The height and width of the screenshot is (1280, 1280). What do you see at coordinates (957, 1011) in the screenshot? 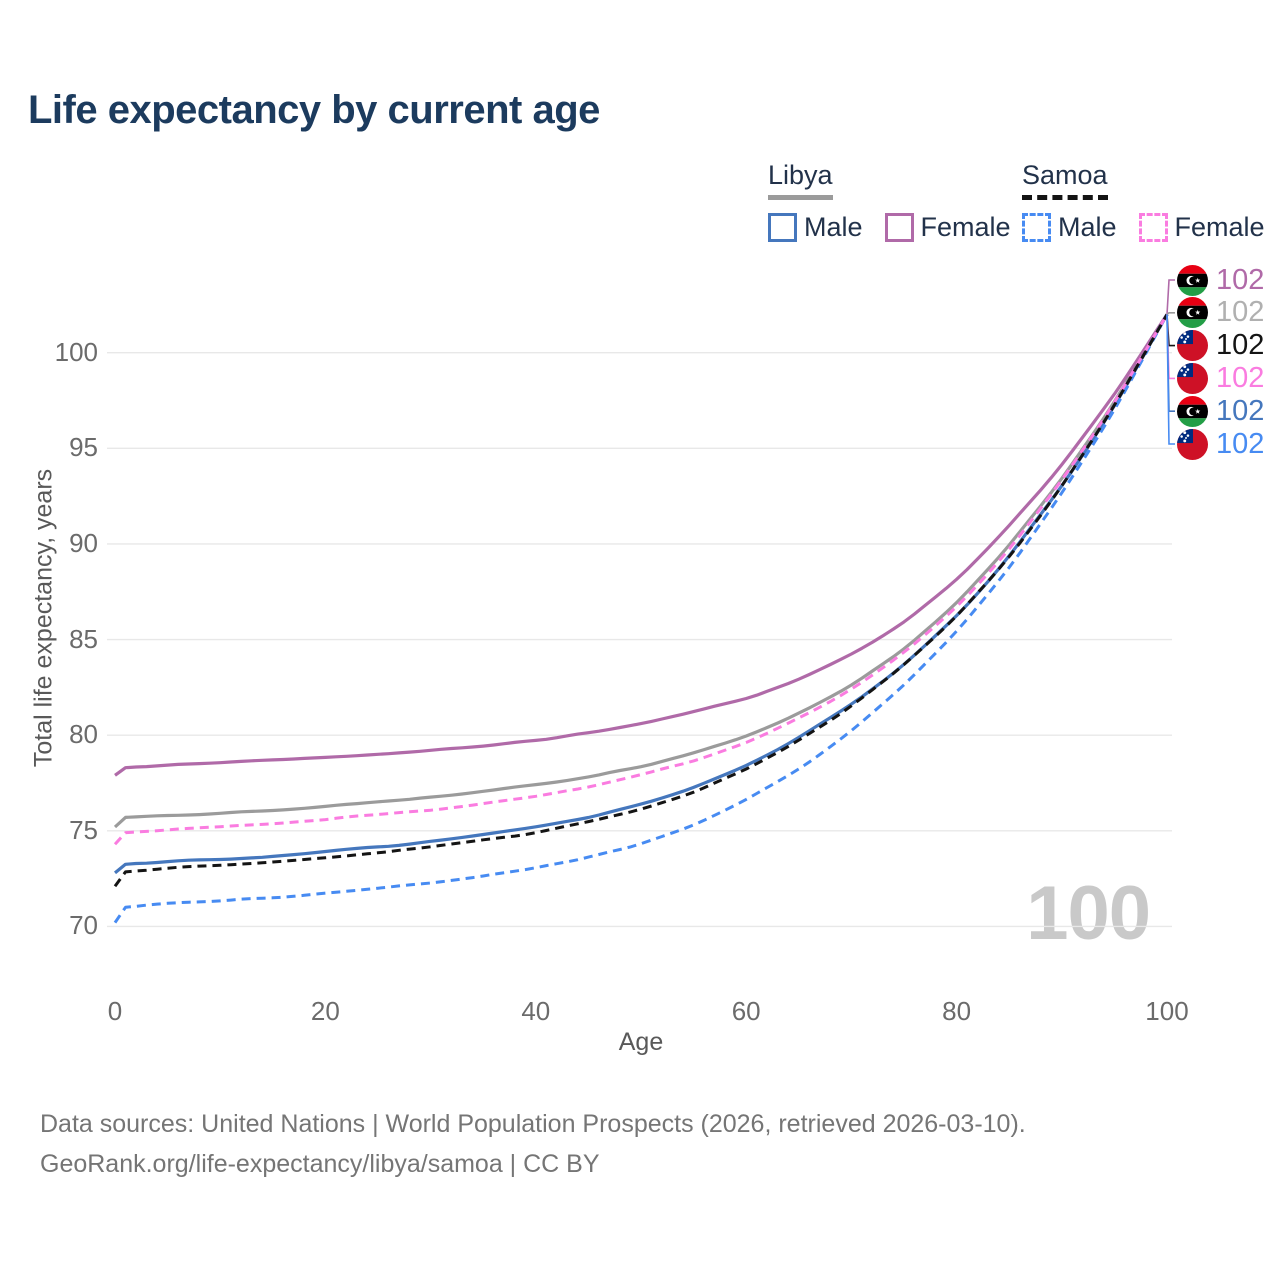
I see `x-axis-tick-label: 80` at bounding box center [957, 1011].